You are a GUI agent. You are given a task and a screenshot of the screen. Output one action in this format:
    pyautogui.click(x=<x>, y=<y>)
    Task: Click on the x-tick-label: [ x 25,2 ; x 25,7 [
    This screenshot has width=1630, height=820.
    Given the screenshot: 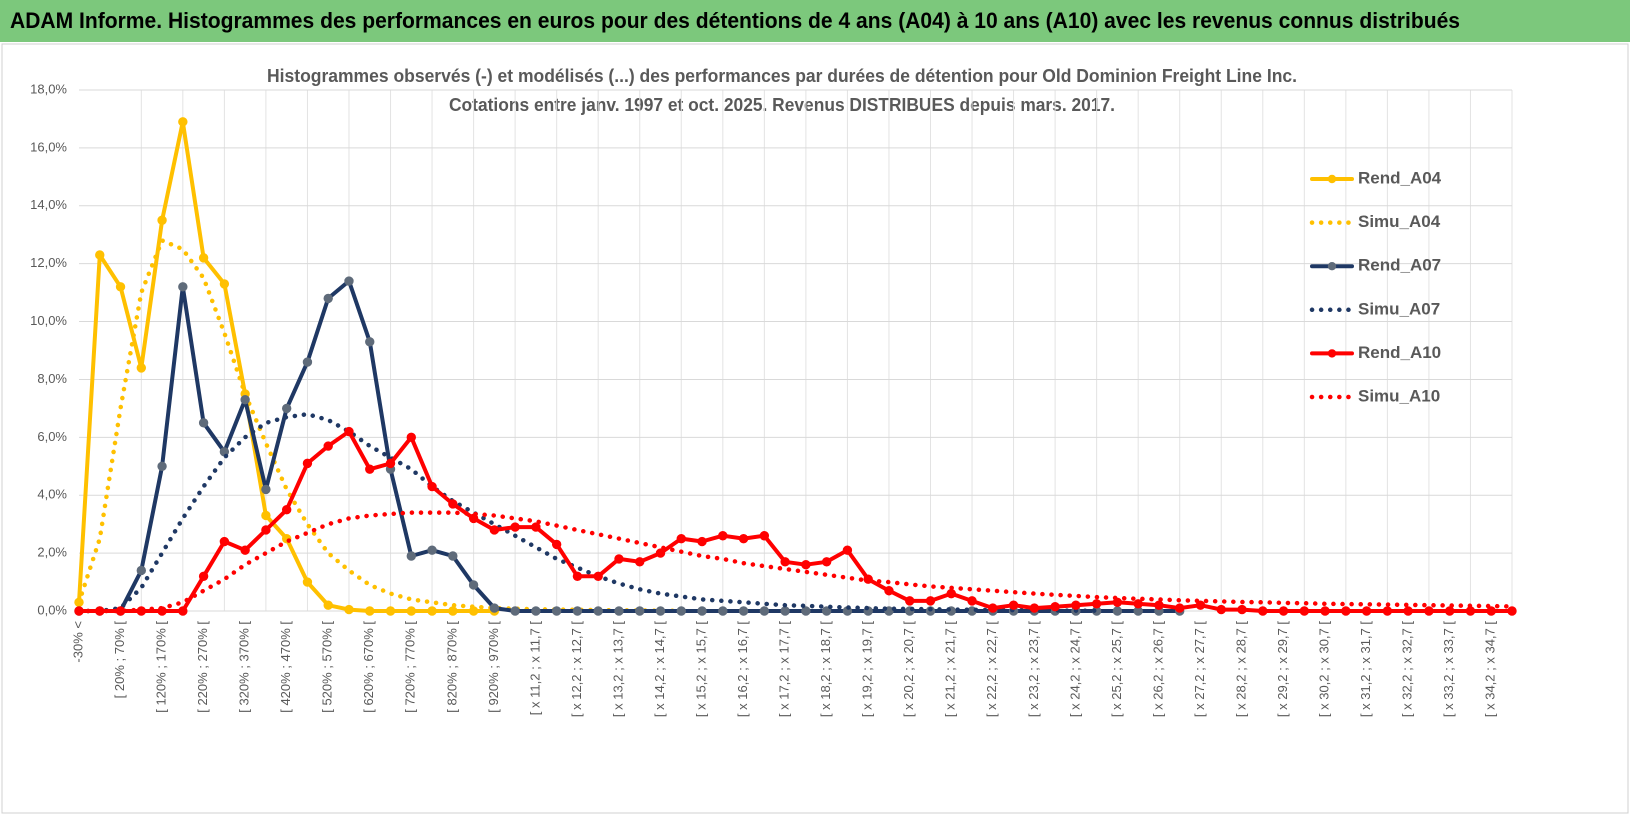 What is the action you would take?
    pyautogui.click(x=1116, y=669)
    